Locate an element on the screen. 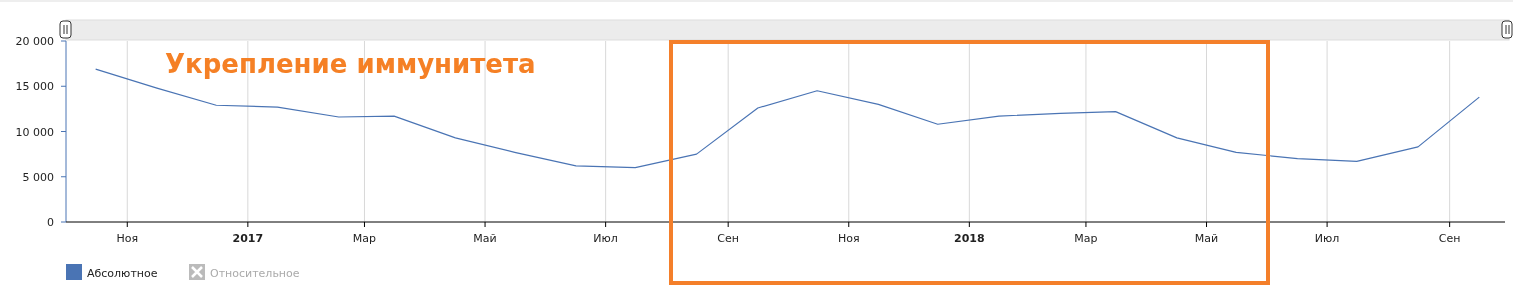 This screenshot has height=287, width=1513. chart-title: Укрепление иммунитета is located at coordinates (350, 64).